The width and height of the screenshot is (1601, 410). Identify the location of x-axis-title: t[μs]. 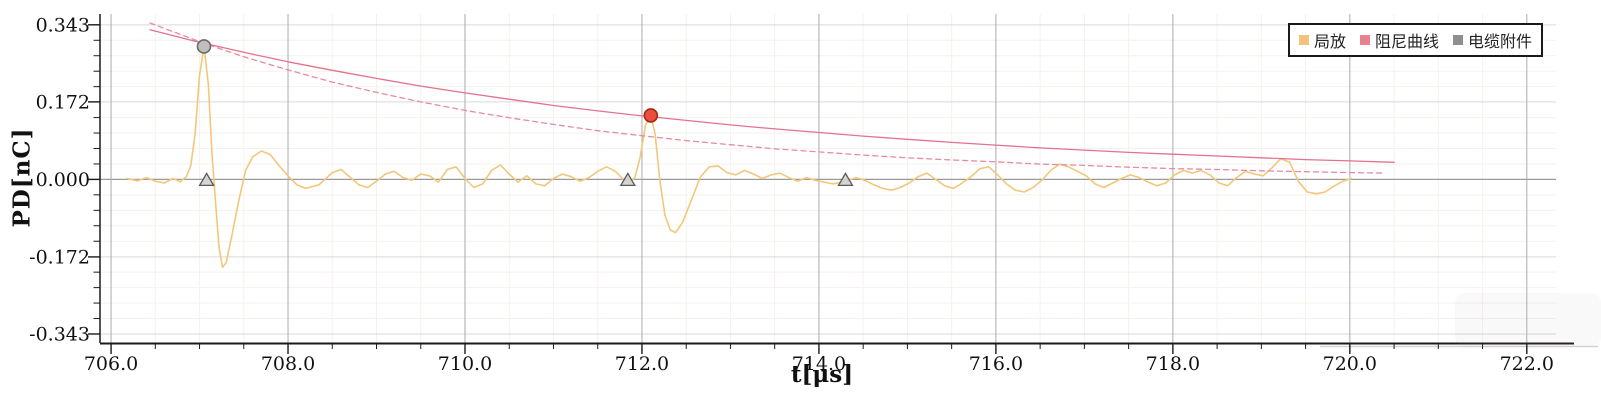
(822, 374).